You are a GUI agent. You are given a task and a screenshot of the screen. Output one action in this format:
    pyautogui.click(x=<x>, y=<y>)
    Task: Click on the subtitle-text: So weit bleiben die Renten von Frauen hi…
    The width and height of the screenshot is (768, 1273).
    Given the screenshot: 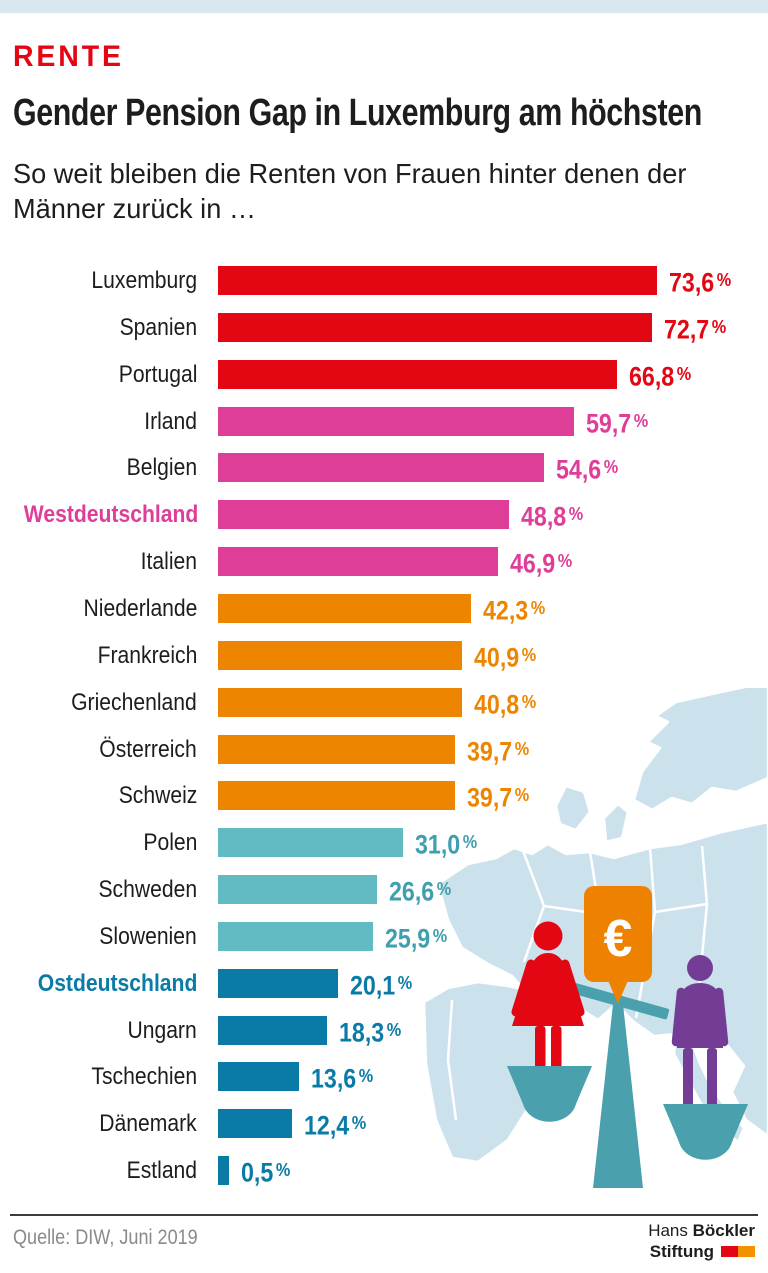 What is the action you would take?
    pyautogui.click(x=350, y=191)
    